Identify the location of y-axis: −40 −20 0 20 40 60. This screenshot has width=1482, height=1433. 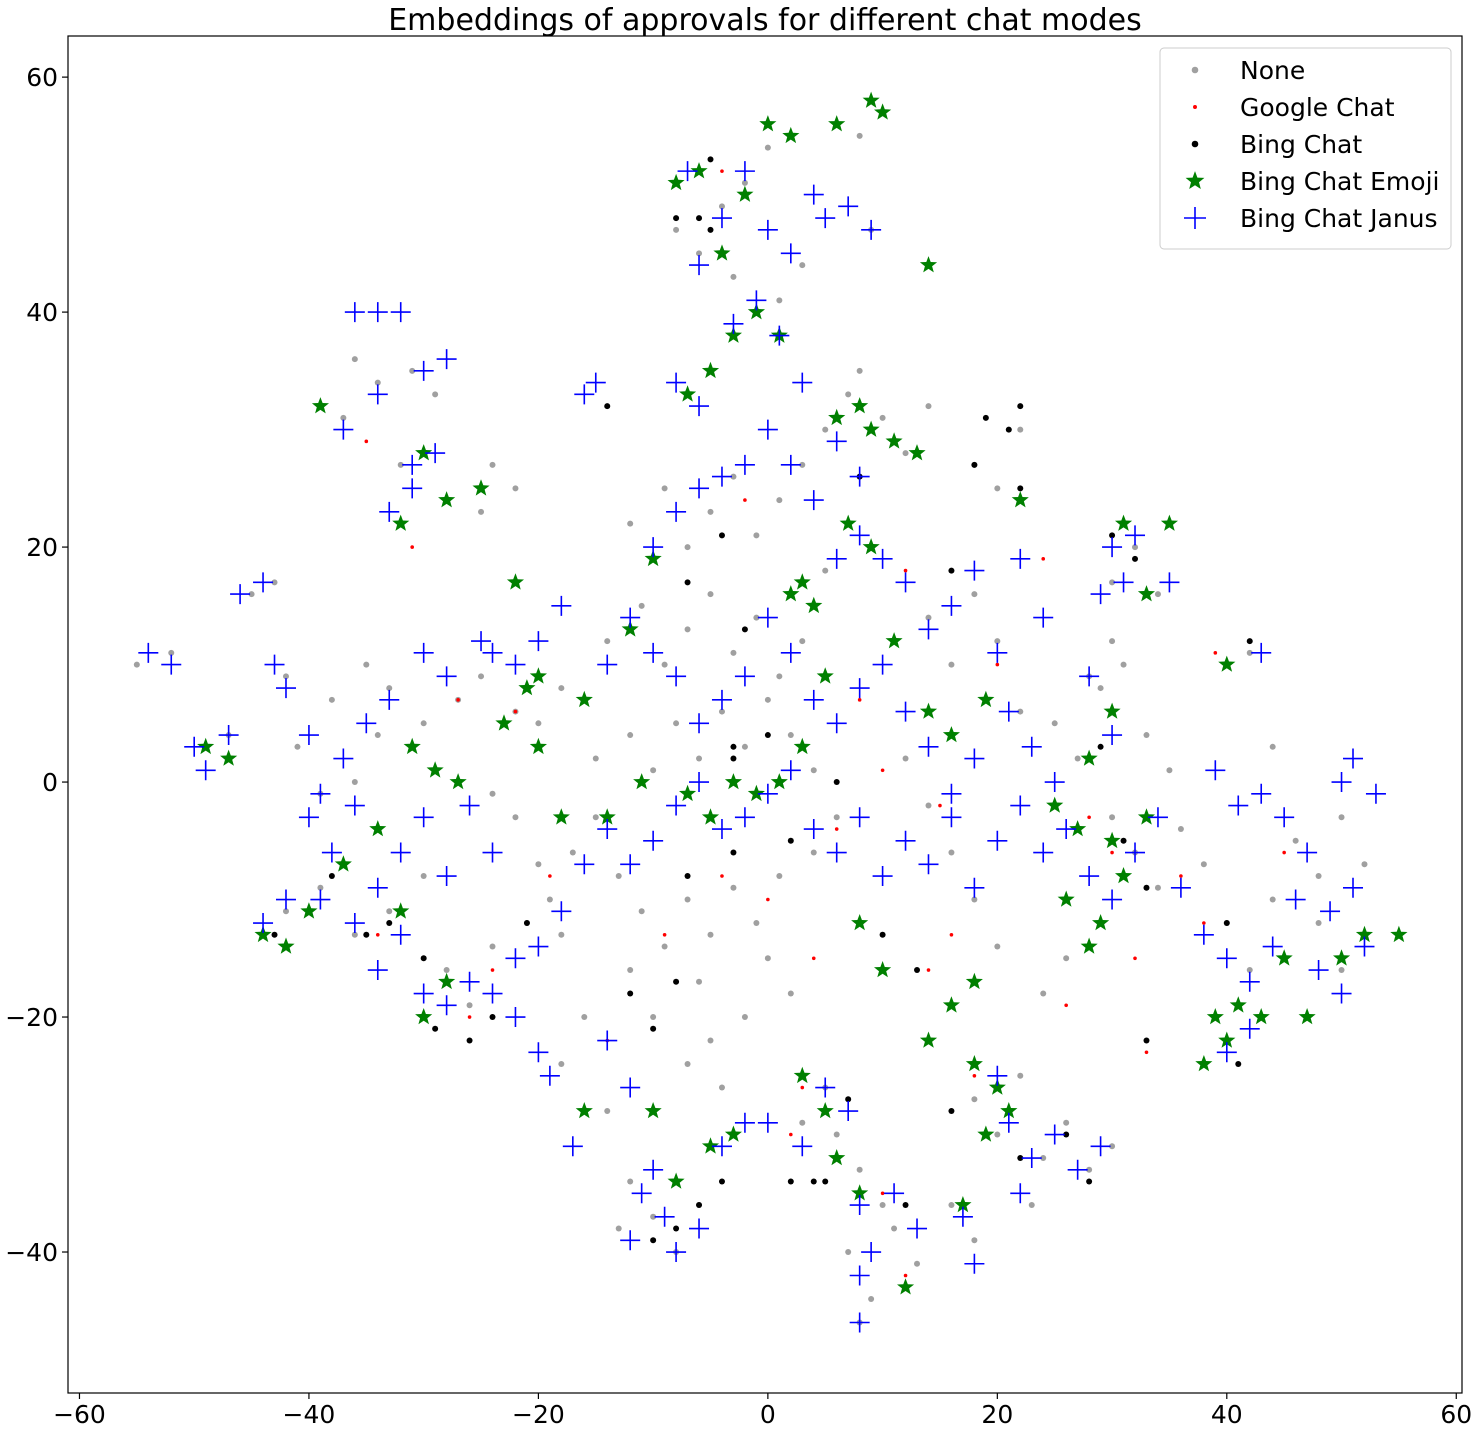
(36, 665).